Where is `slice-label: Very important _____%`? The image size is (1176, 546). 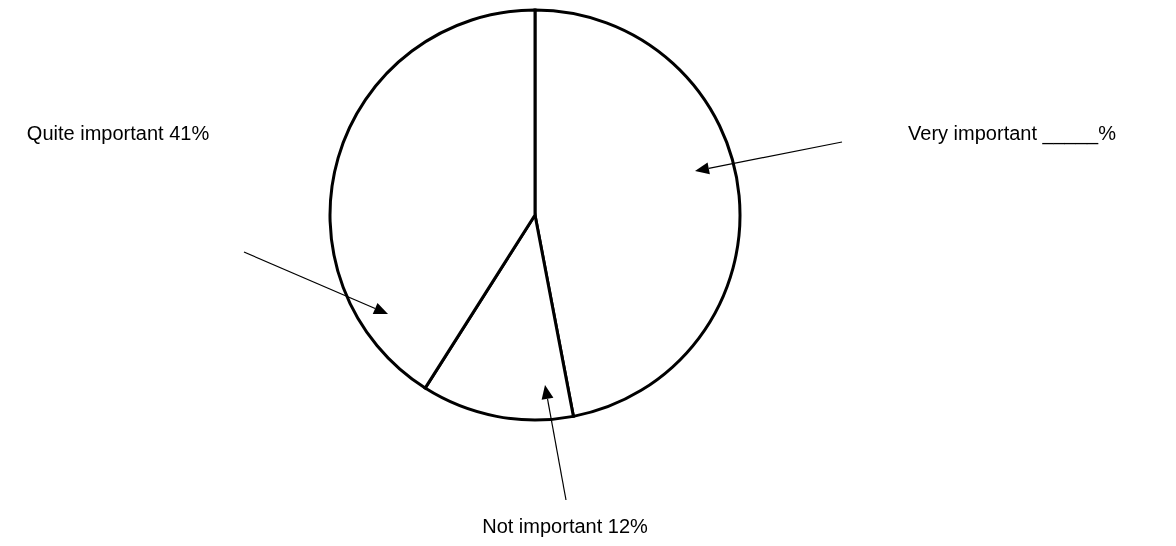
slice-label: Very important _____% is located at coordinates (1012, 133).